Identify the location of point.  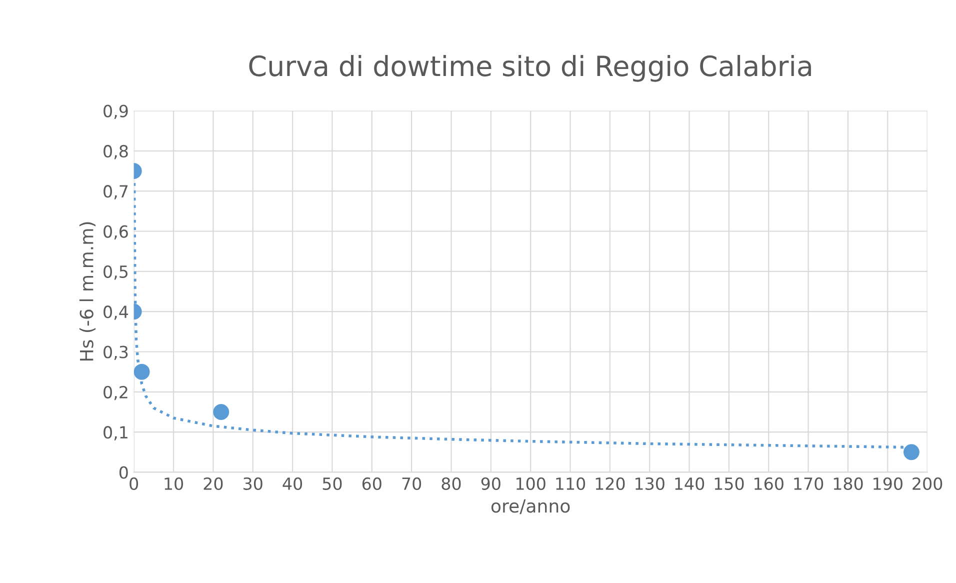
(911, 452).